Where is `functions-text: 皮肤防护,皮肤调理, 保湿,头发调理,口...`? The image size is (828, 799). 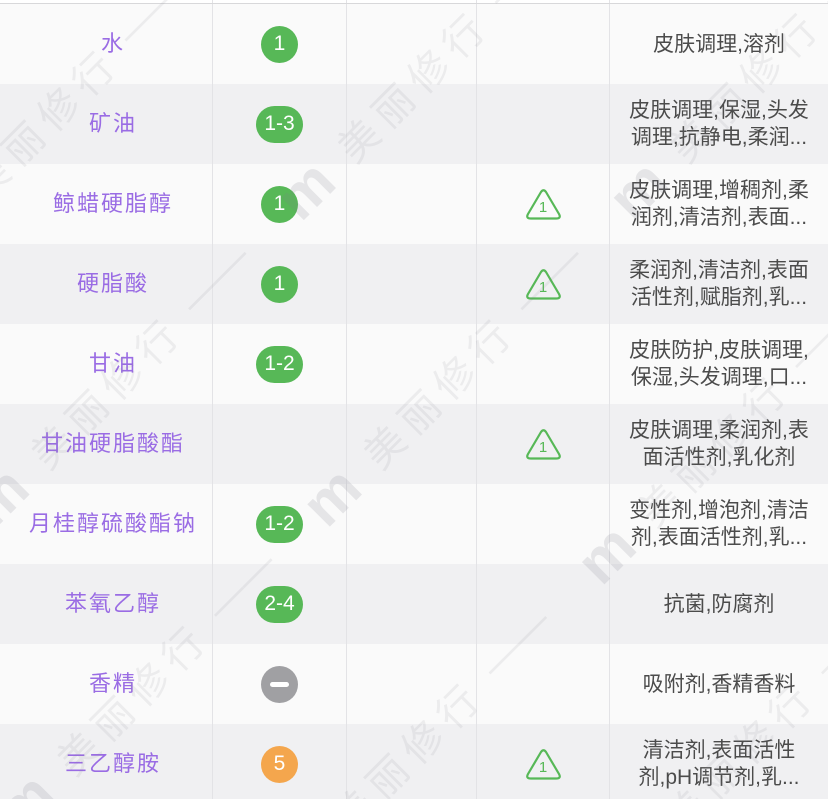
functions-text: 皮肤防护,皮肤调理, 保湿,头发调理,口... is located at coordinates (719, 364).